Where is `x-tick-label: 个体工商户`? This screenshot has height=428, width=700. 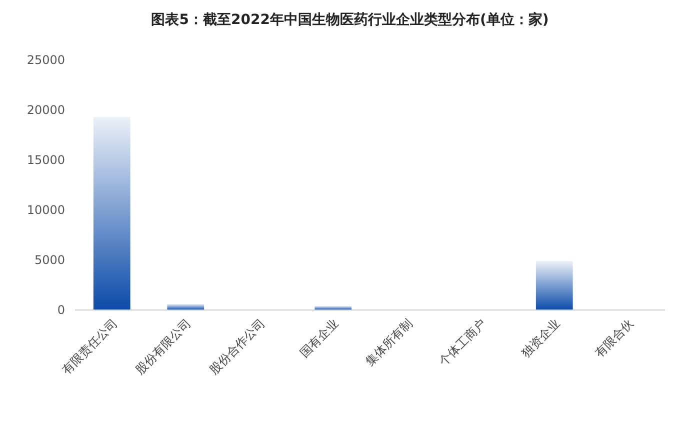
x-tick-label: 个体工商户 is located at coordinates (462, 342).